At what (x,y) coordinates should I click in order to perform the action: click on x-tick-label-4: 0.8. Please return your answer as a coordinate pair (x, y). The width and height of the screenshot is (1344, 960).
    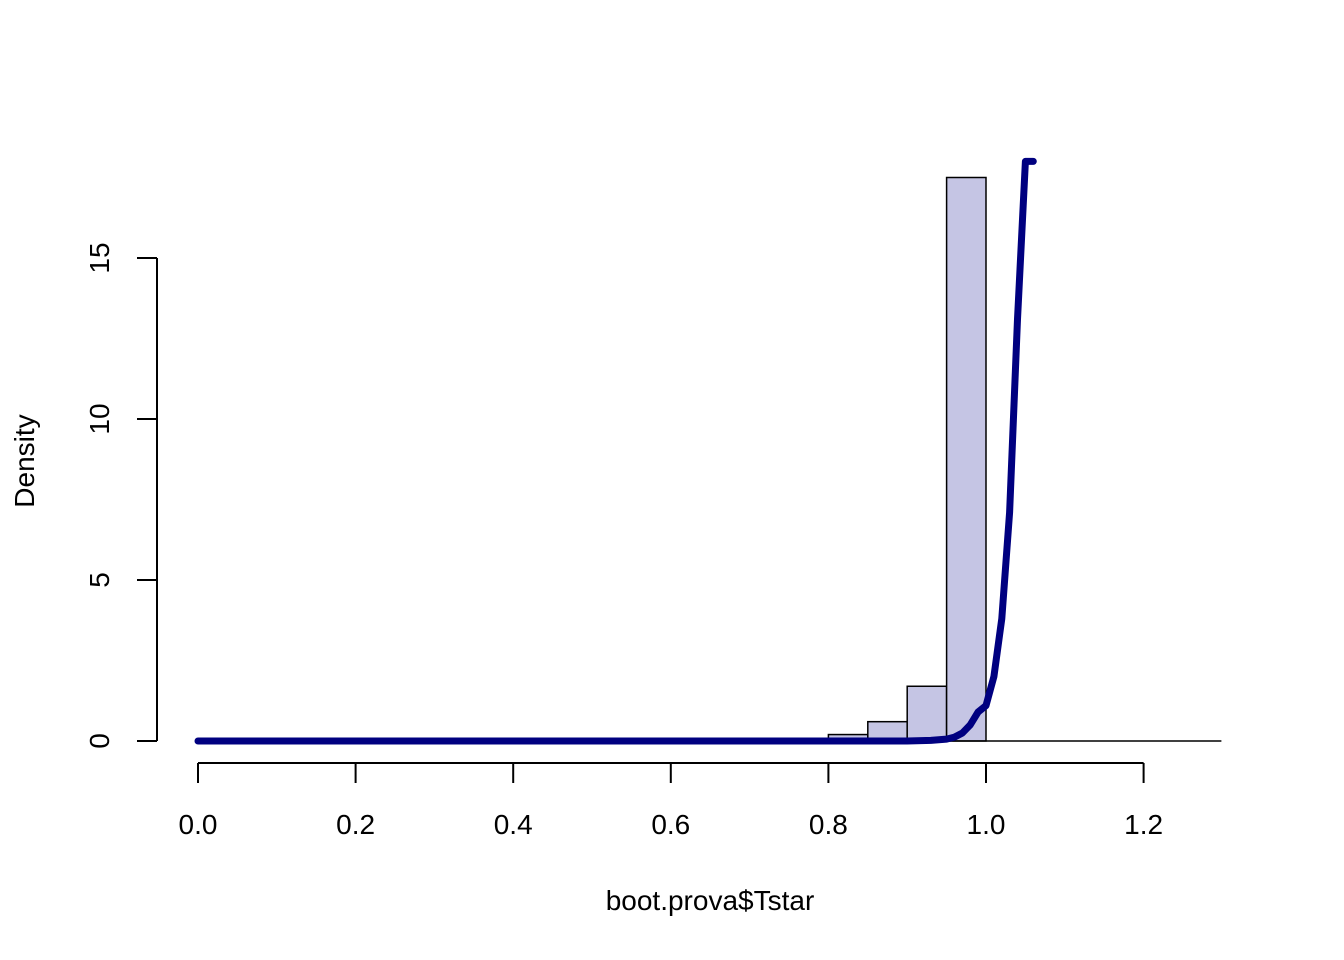
    Looking at the image, I should click on (828, 824).